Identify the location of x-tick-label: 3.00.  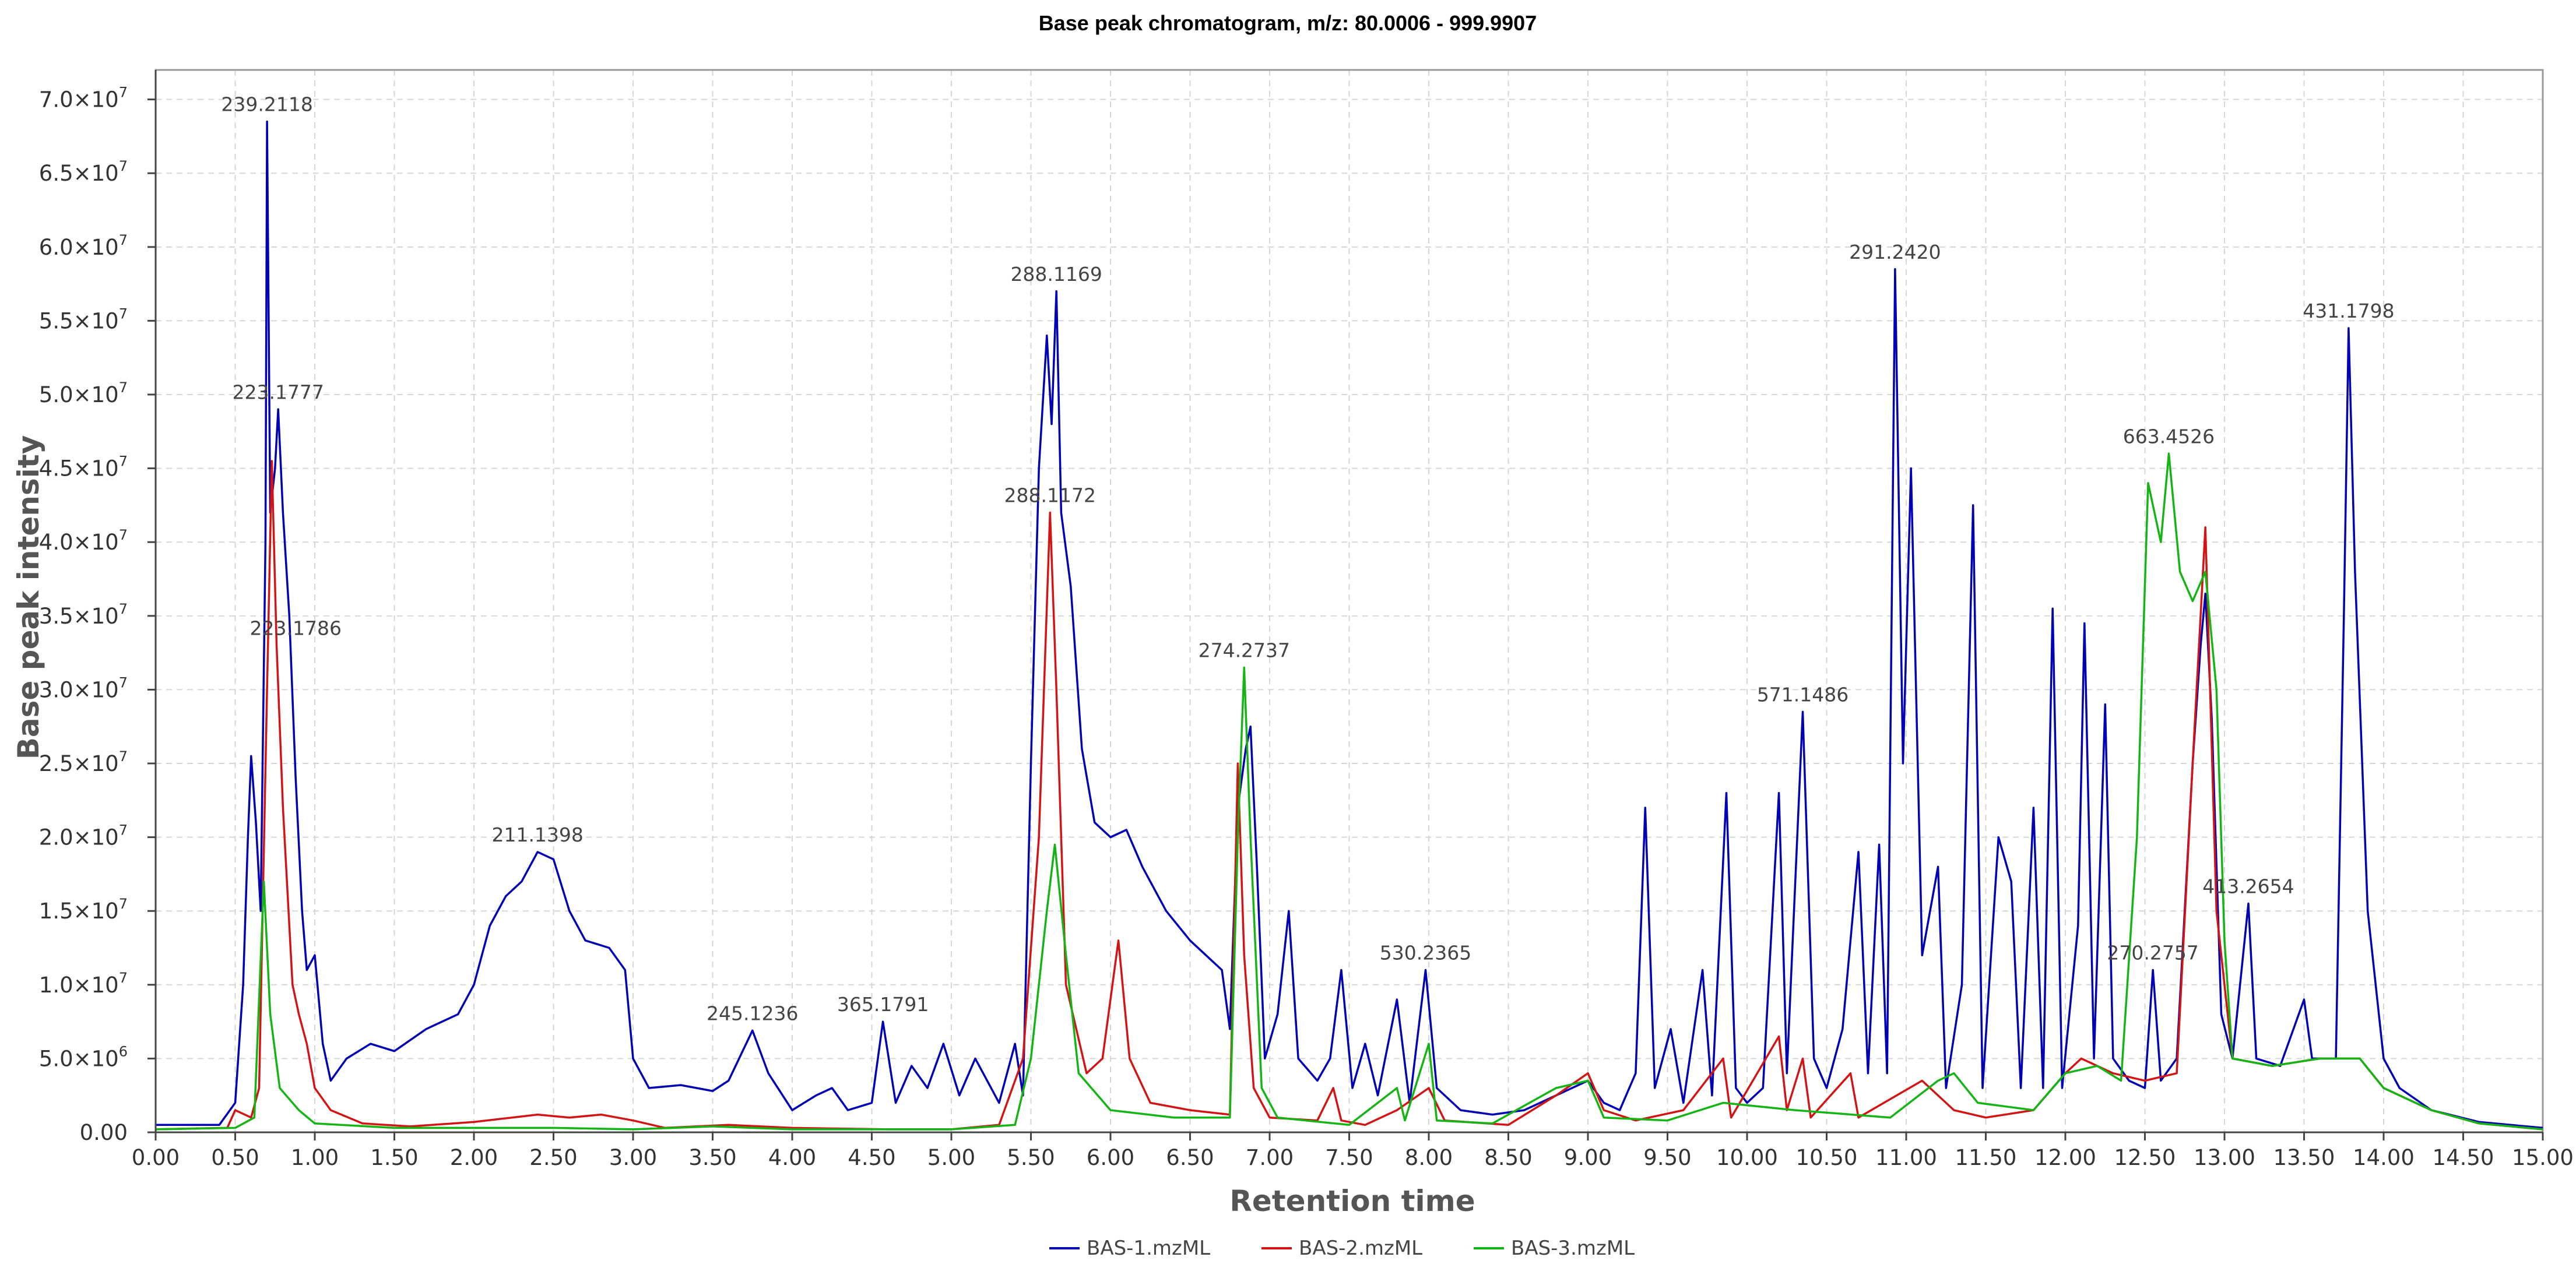
(633, 1157).